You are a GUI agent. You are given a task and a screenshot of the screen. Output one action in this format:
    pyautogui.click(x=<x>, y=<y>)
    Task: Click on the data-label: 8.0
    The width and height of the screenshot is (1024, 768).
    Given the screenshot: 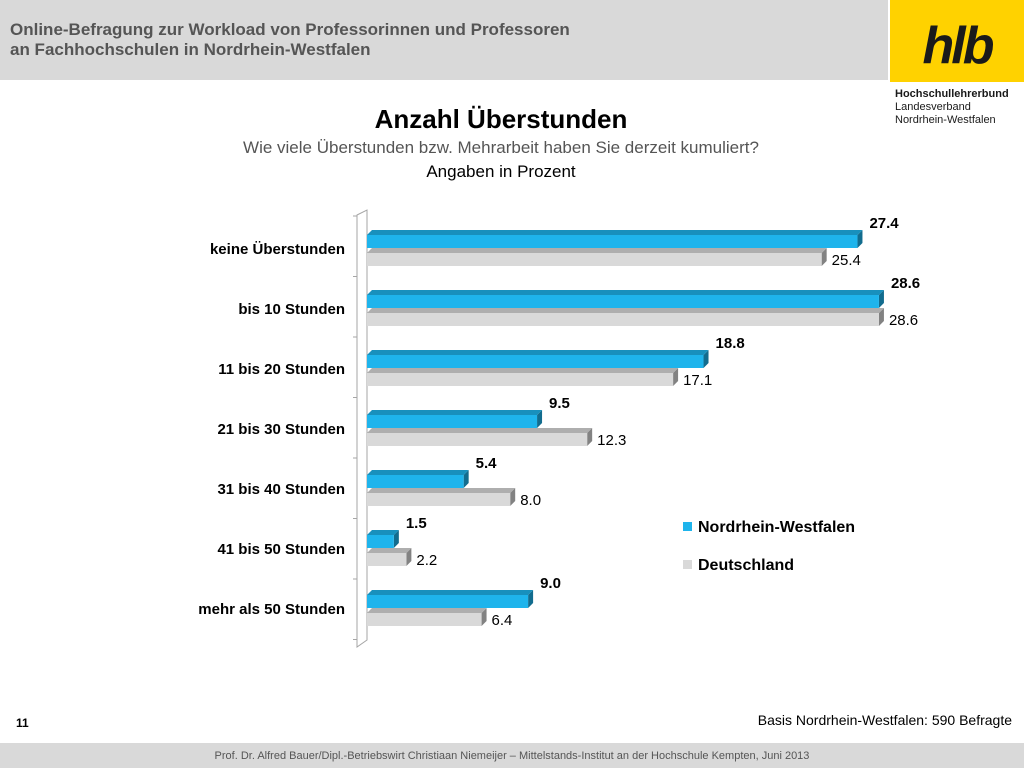 What is the action you would take?
    pyautogui.click(x=530, y=500)
    